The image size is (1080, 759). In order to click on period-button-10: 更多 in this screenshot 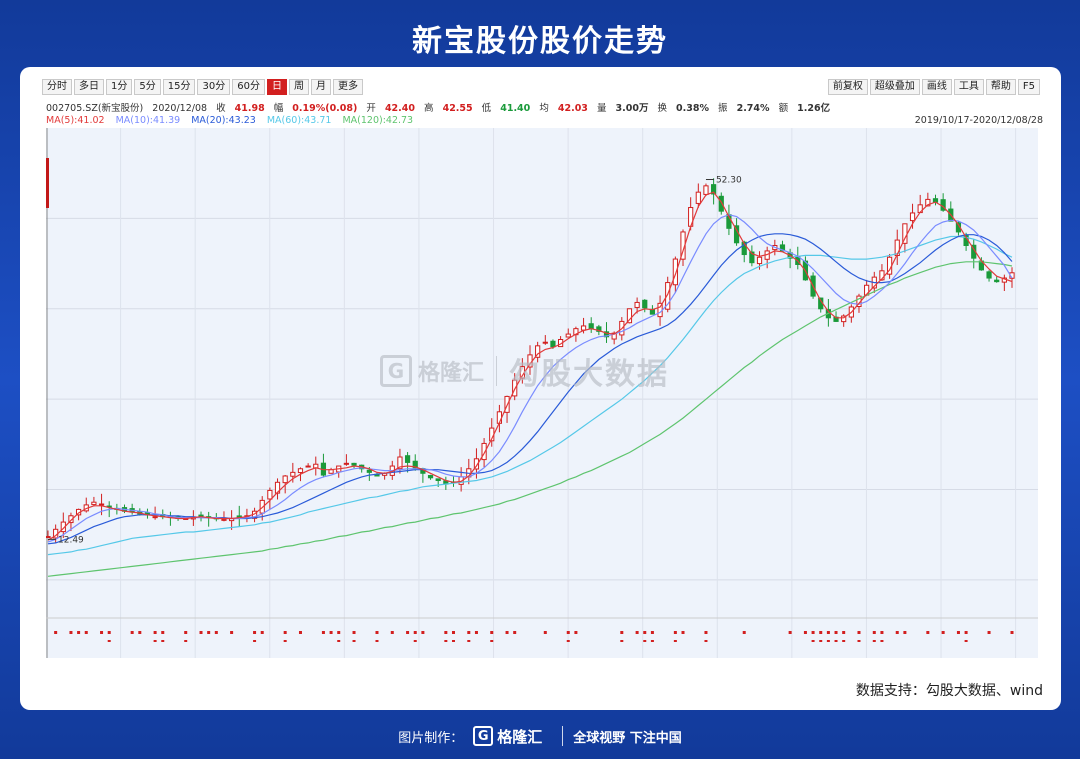, I will do `click(347, 87)`.